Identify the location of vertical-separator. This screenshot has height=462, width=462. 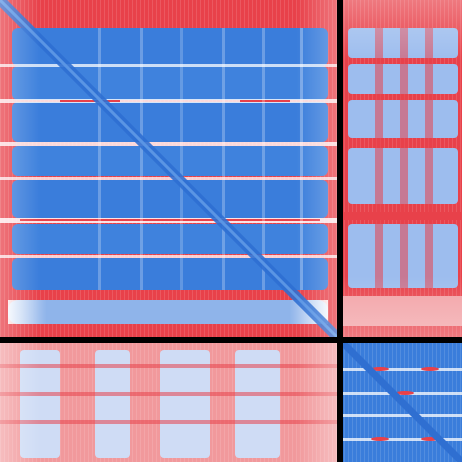
(340, 231).